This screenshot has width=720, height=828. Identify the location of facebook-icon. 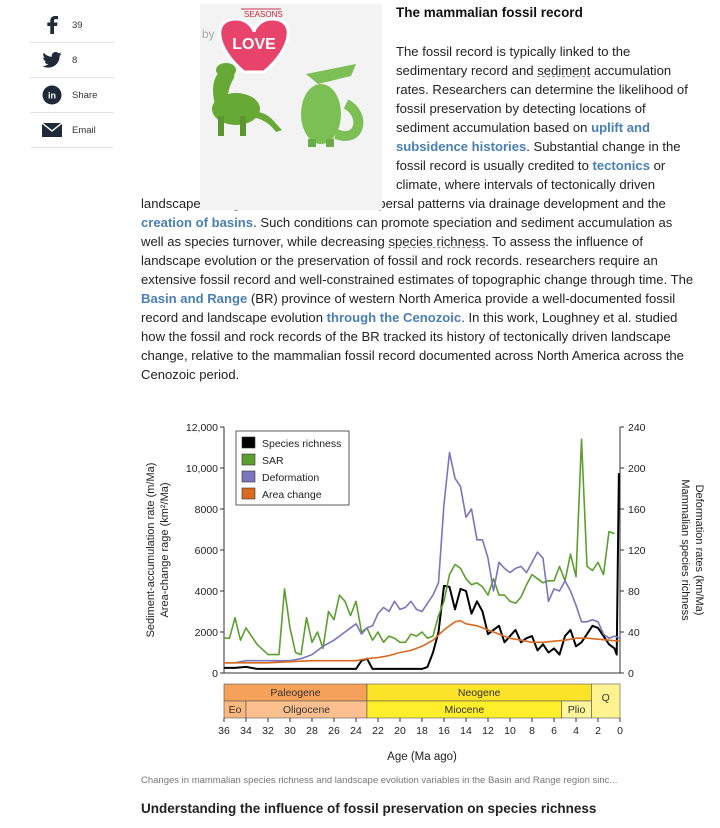
(52, 25).